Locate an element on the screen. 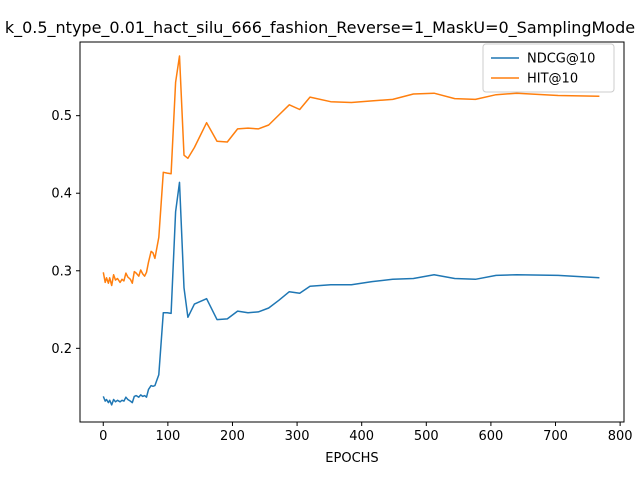 This screenshot has height=480, width=640. y-tick-label: 0.3 is located at coordinates (61, 271).